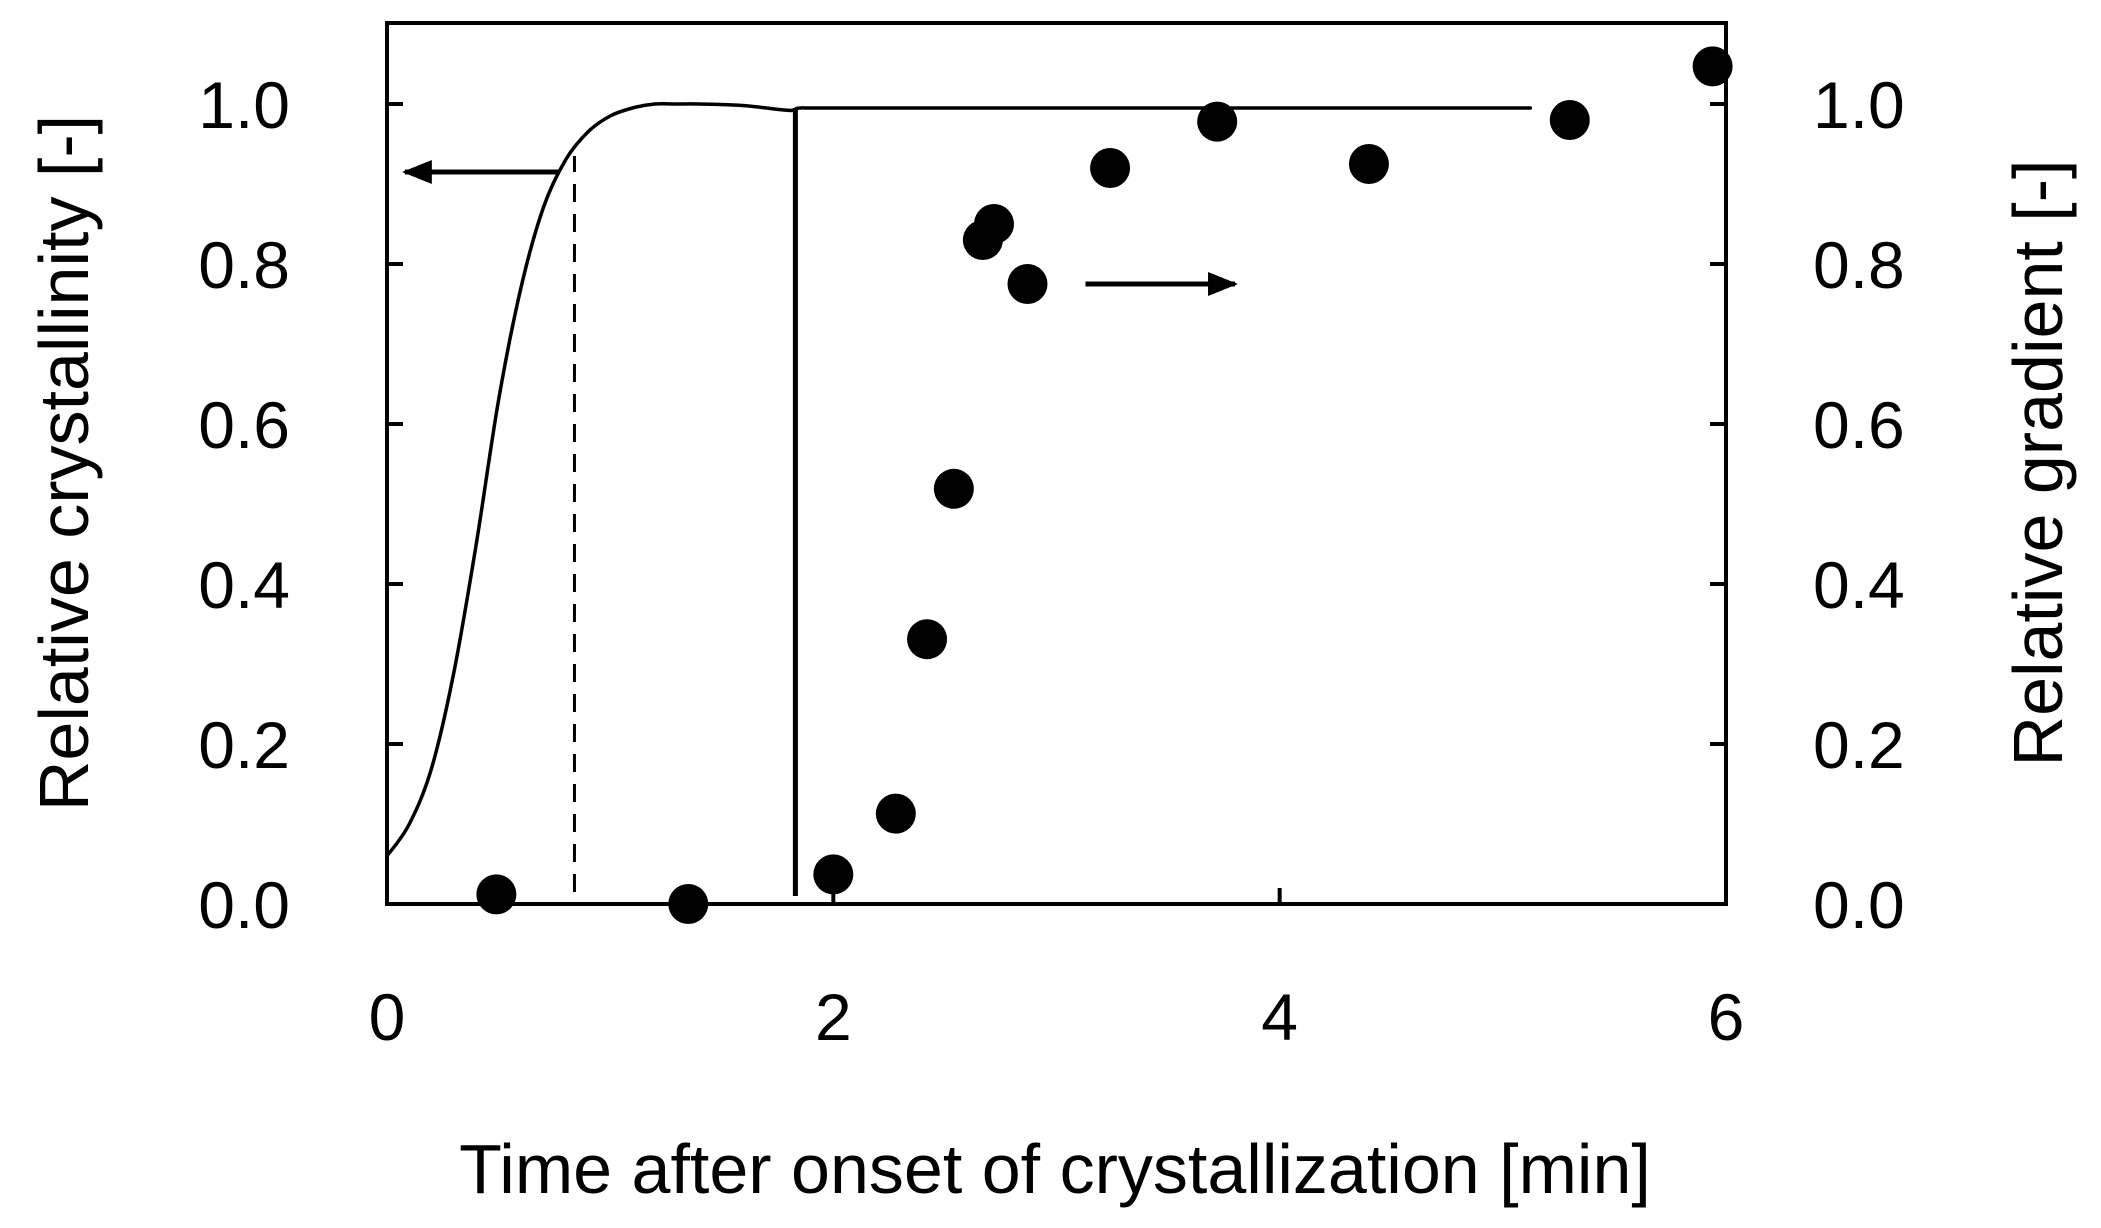 This screenshot has height=1228, width=2101. Describe the element at coordinates (244, 265) in the screenshot. I see `y-tick-label-left-4: 0.8` at that location.